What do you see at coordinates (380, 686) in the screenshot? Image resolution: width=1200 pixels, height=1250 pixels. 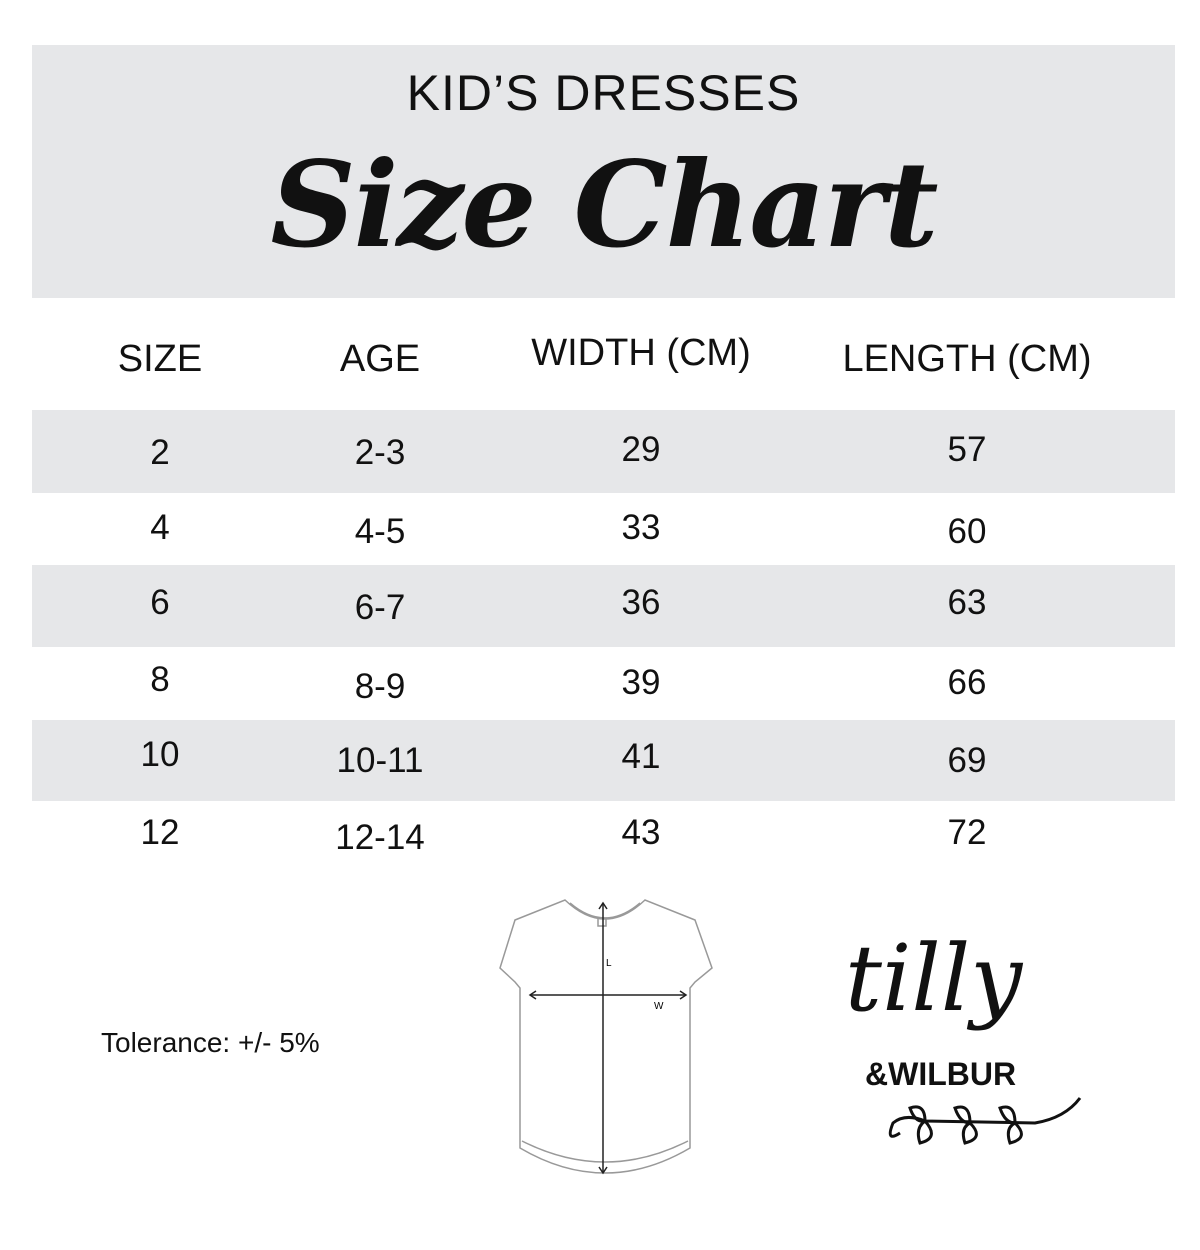 I see `table-cell: 8-9` at bounding box center [380, 686].